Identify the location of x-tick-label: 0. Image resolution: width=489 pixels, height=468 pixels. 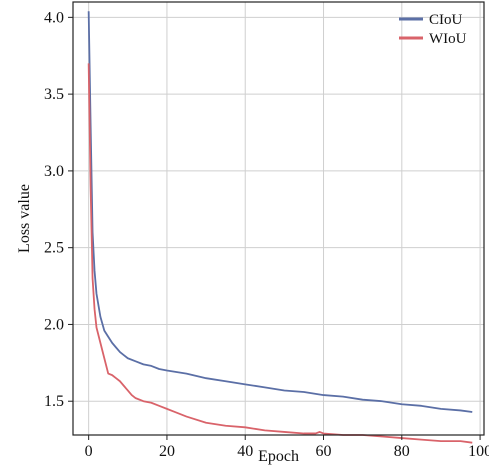
(89, 451).